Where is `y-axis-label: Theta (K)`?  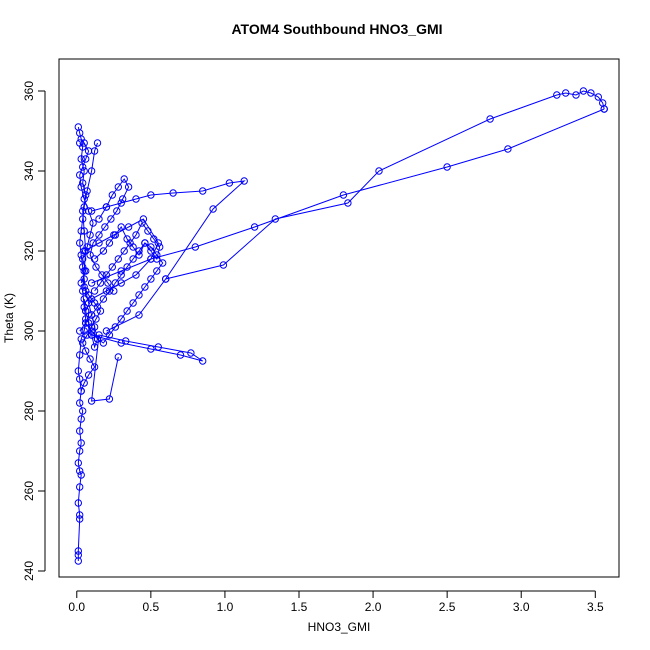
y-axis-label: Theta (K) is located at coordinates (9, 318).